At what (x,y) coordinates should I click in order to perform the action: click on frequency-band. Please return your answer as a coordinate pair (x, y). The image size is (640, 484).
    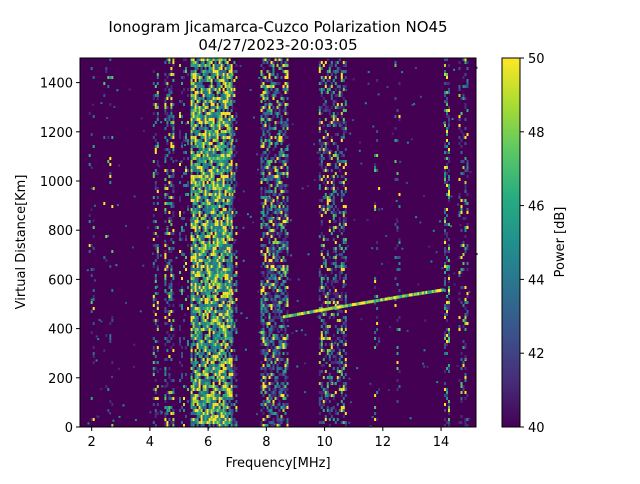
    Looking at the image, I should click on (397, 232).